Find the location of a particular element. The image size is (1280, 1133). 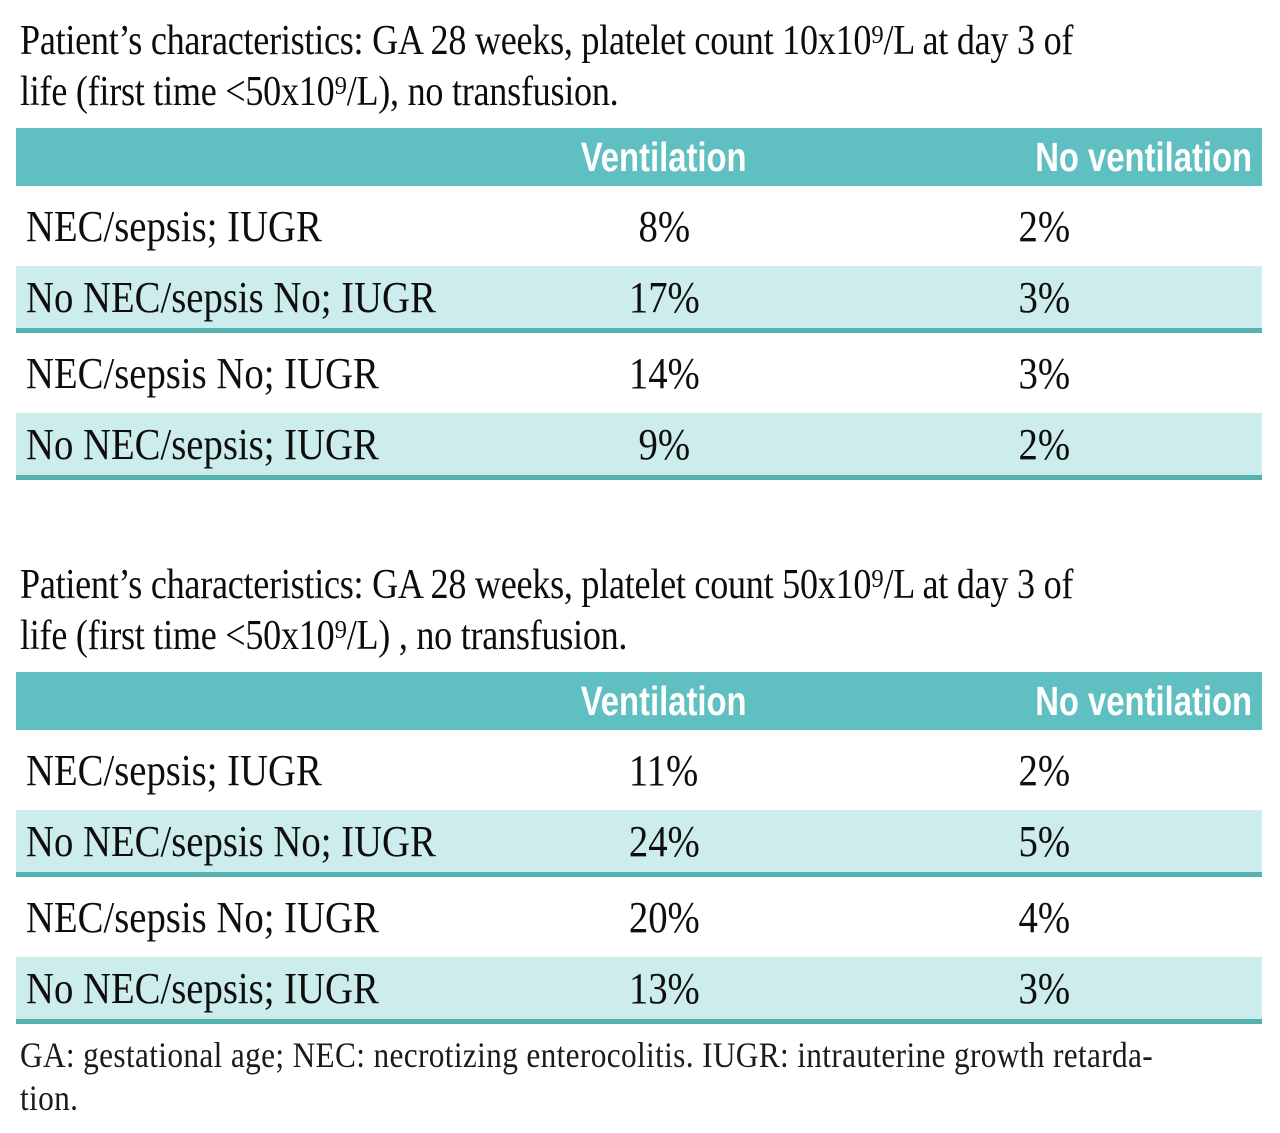

ventilation-value-cell: 8% is located at coordinates (663, 226).